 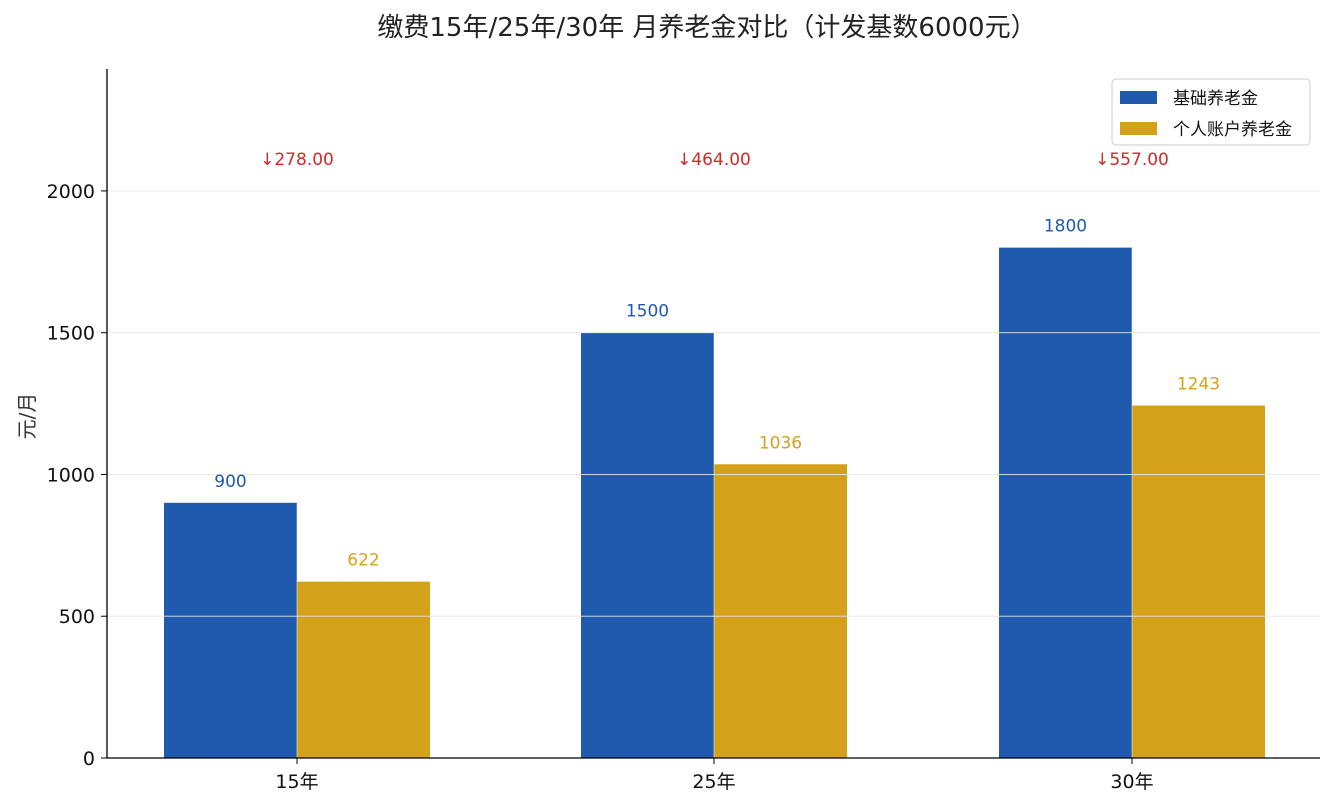 What do you see at coordinates (1131, 782) in the screenshot?
I see `x-tick-label-2: 30年` at bounding box center [1131, 782].